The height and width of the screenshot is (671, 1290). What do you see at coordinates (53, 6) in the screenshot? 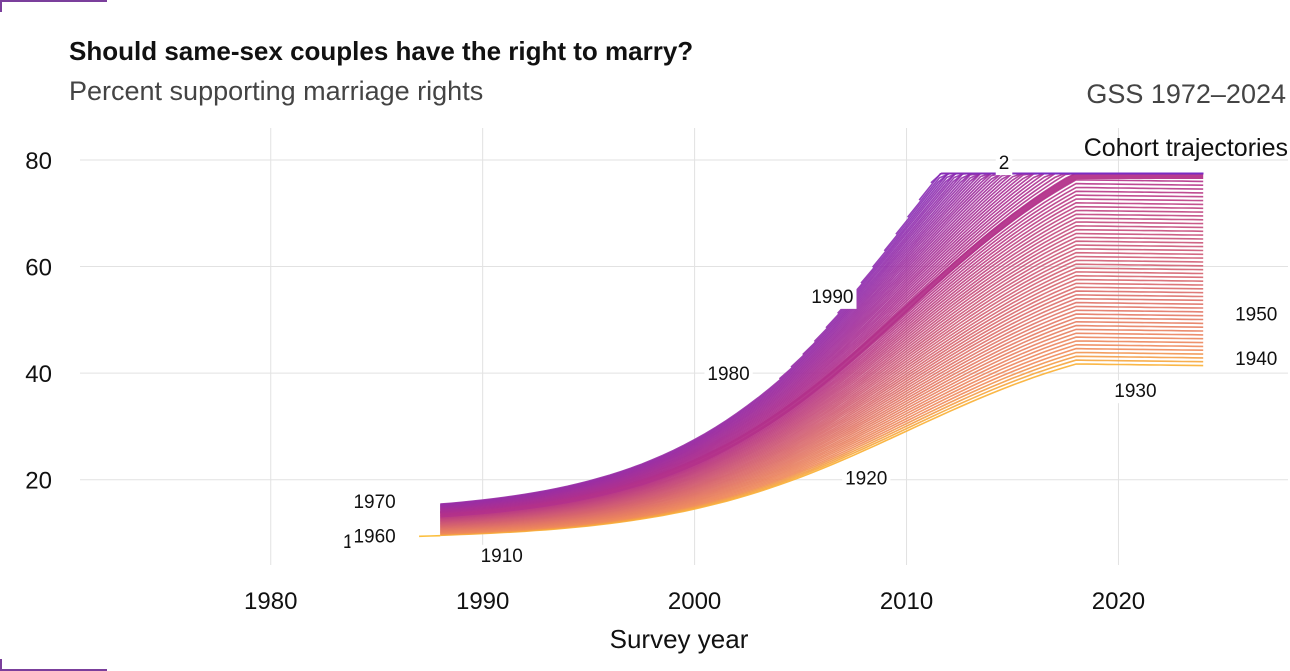
I see `corner-mark-top` at bounding box center [53, 6].